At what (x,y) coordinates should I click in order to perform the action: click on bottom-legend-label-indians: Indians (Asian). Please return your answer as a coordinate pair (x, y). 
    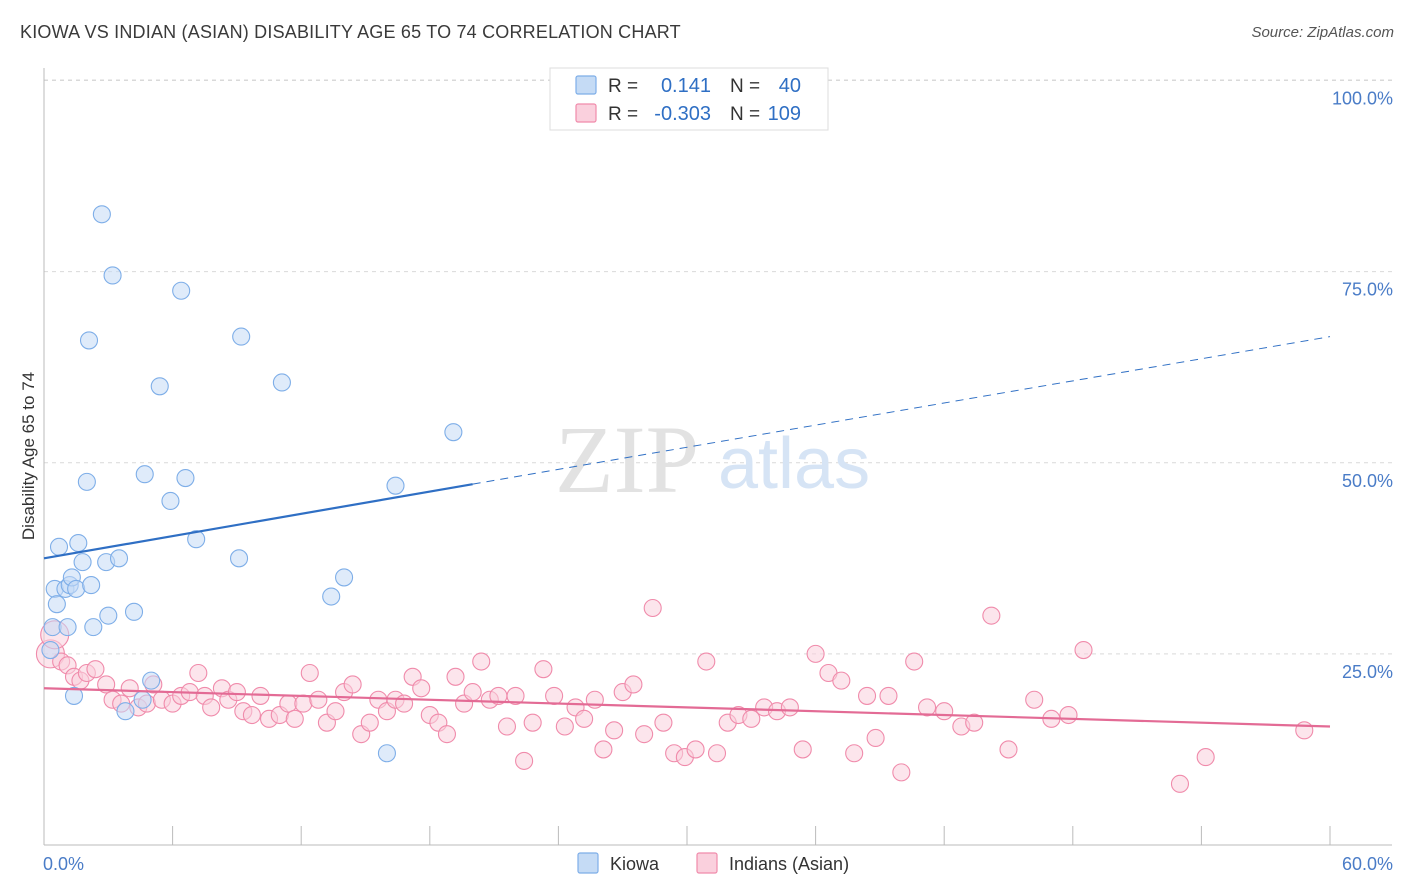
    Looking at the image, I should click on (789, 864).